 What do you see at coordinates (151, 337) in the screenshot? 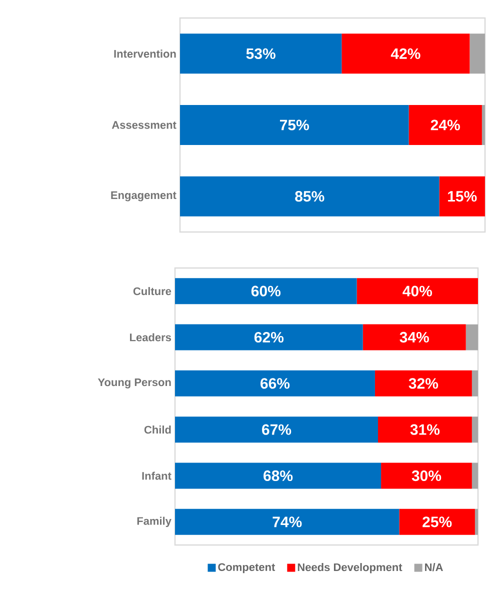
I see `y-tick-label: Leaders` at bounding box center [151, 337].